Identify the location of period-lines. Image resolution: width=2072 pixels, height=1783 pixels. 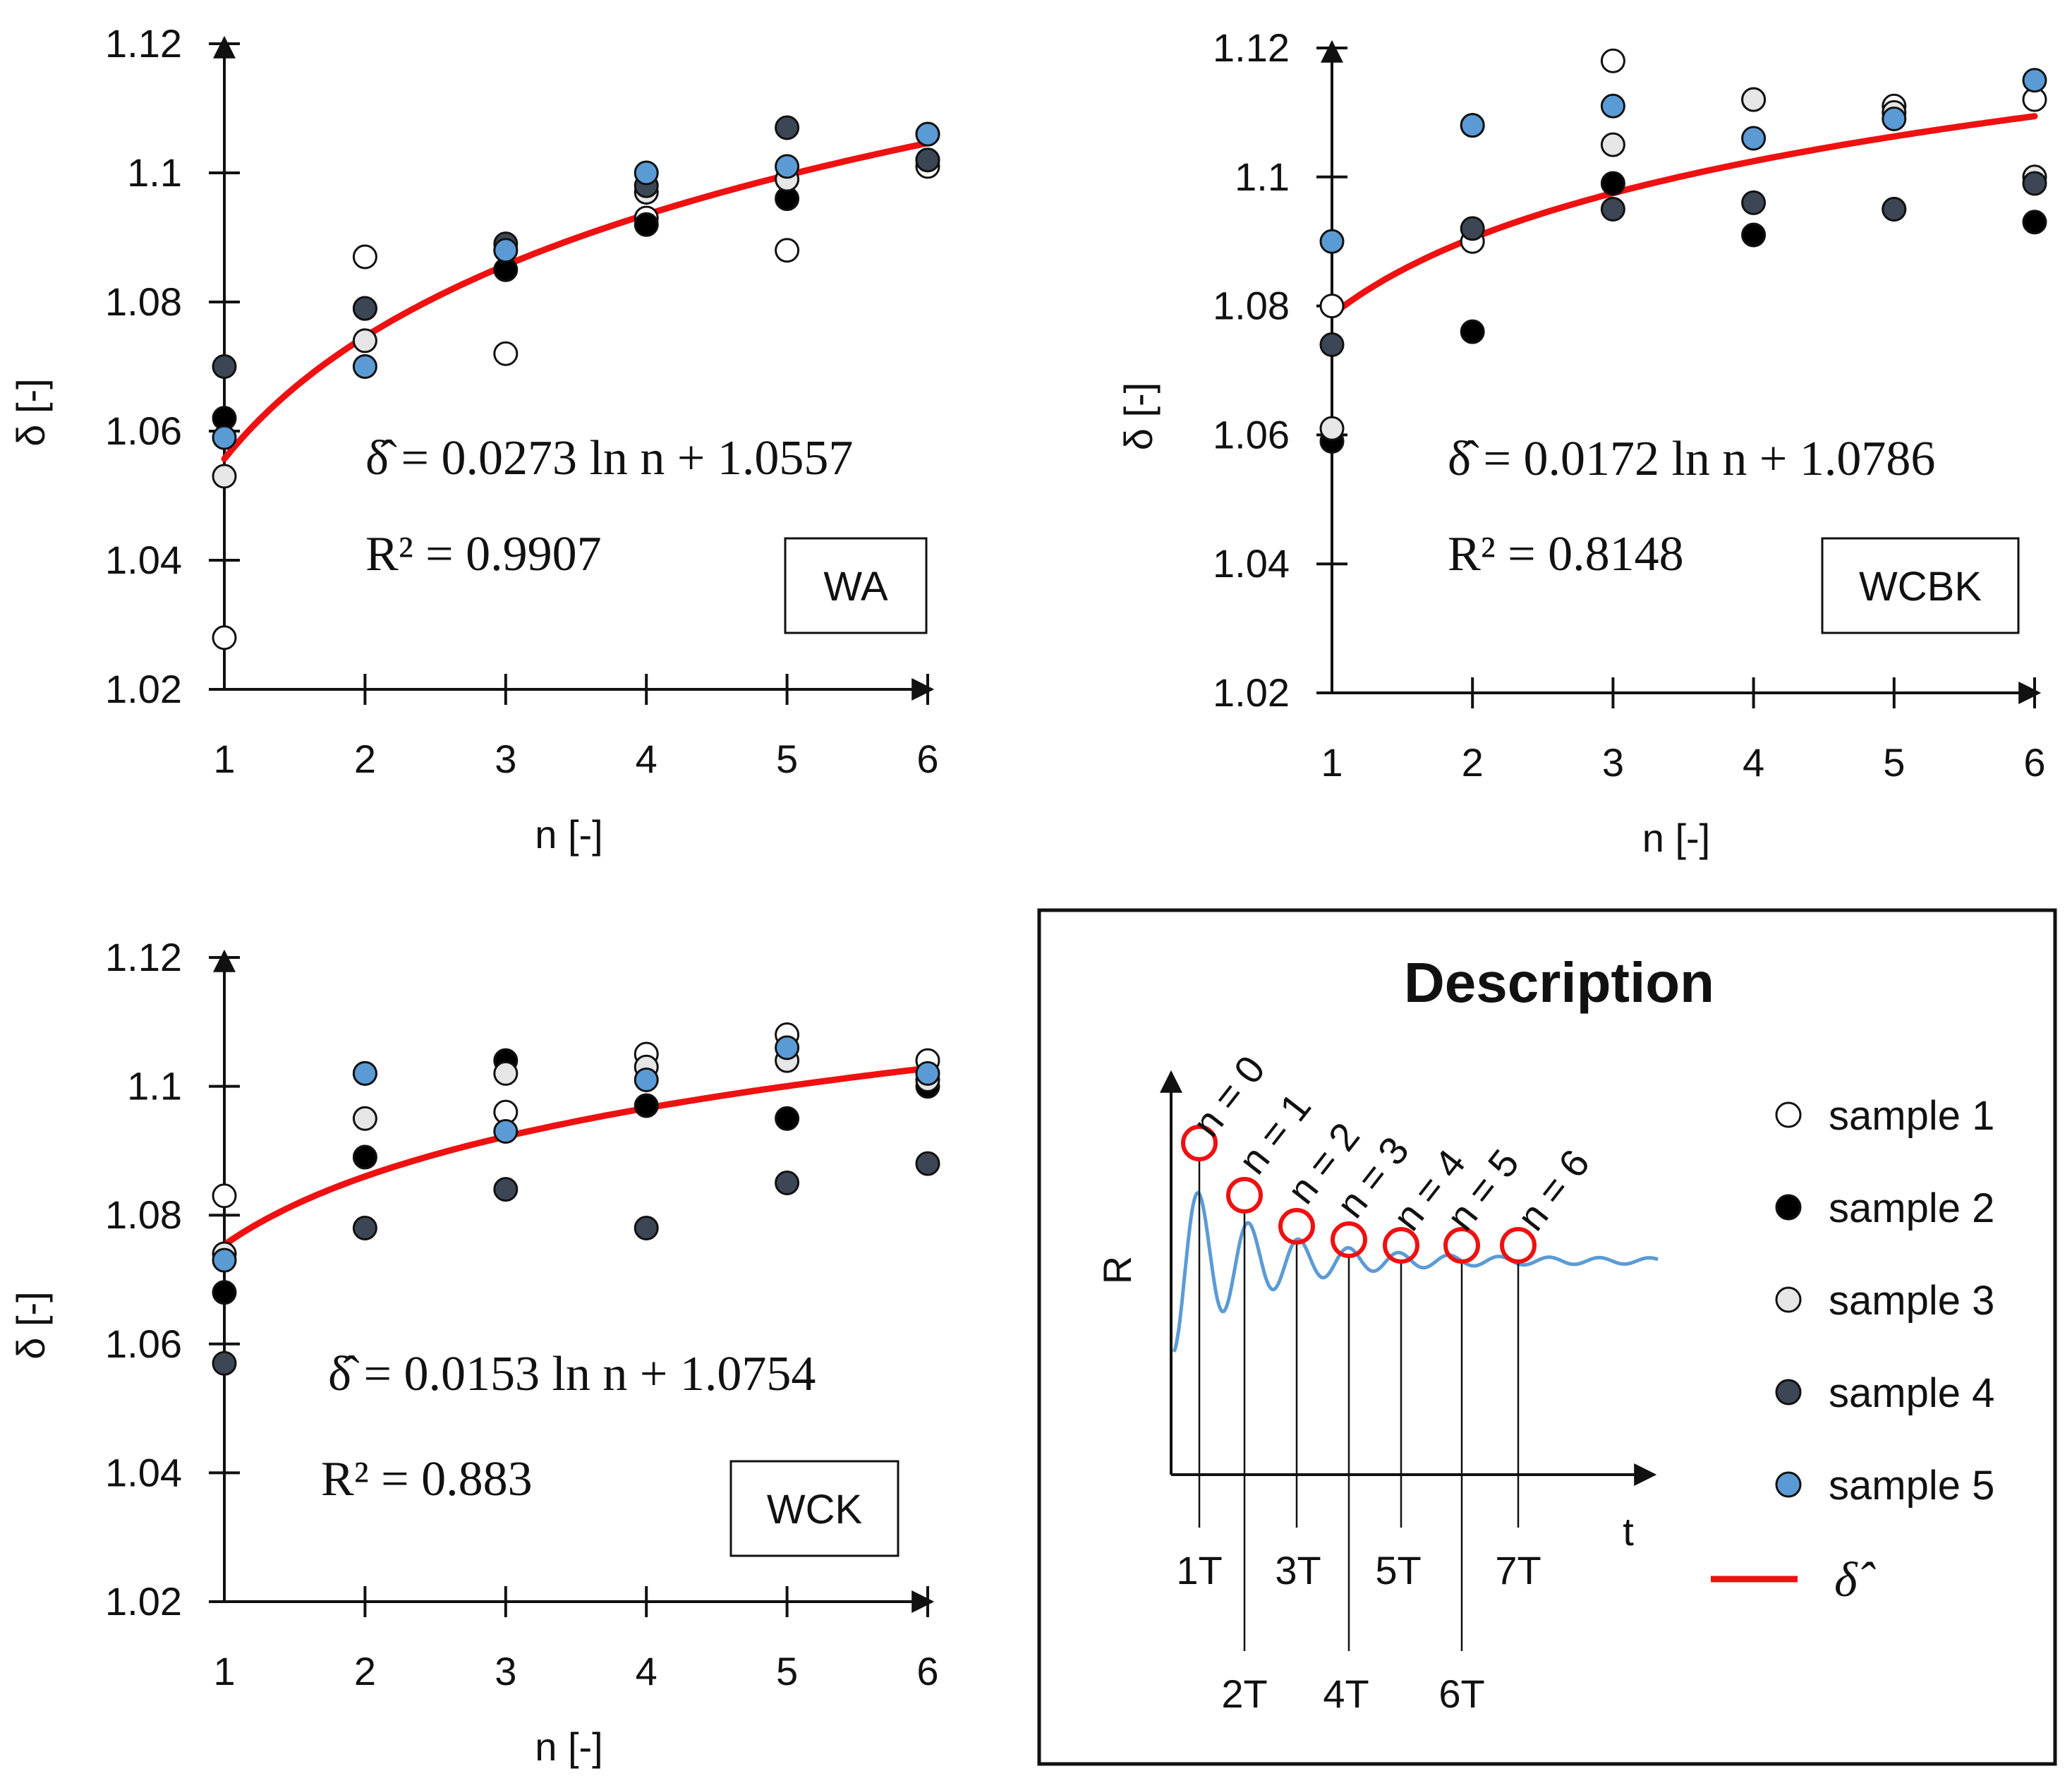
(1359, 1405).